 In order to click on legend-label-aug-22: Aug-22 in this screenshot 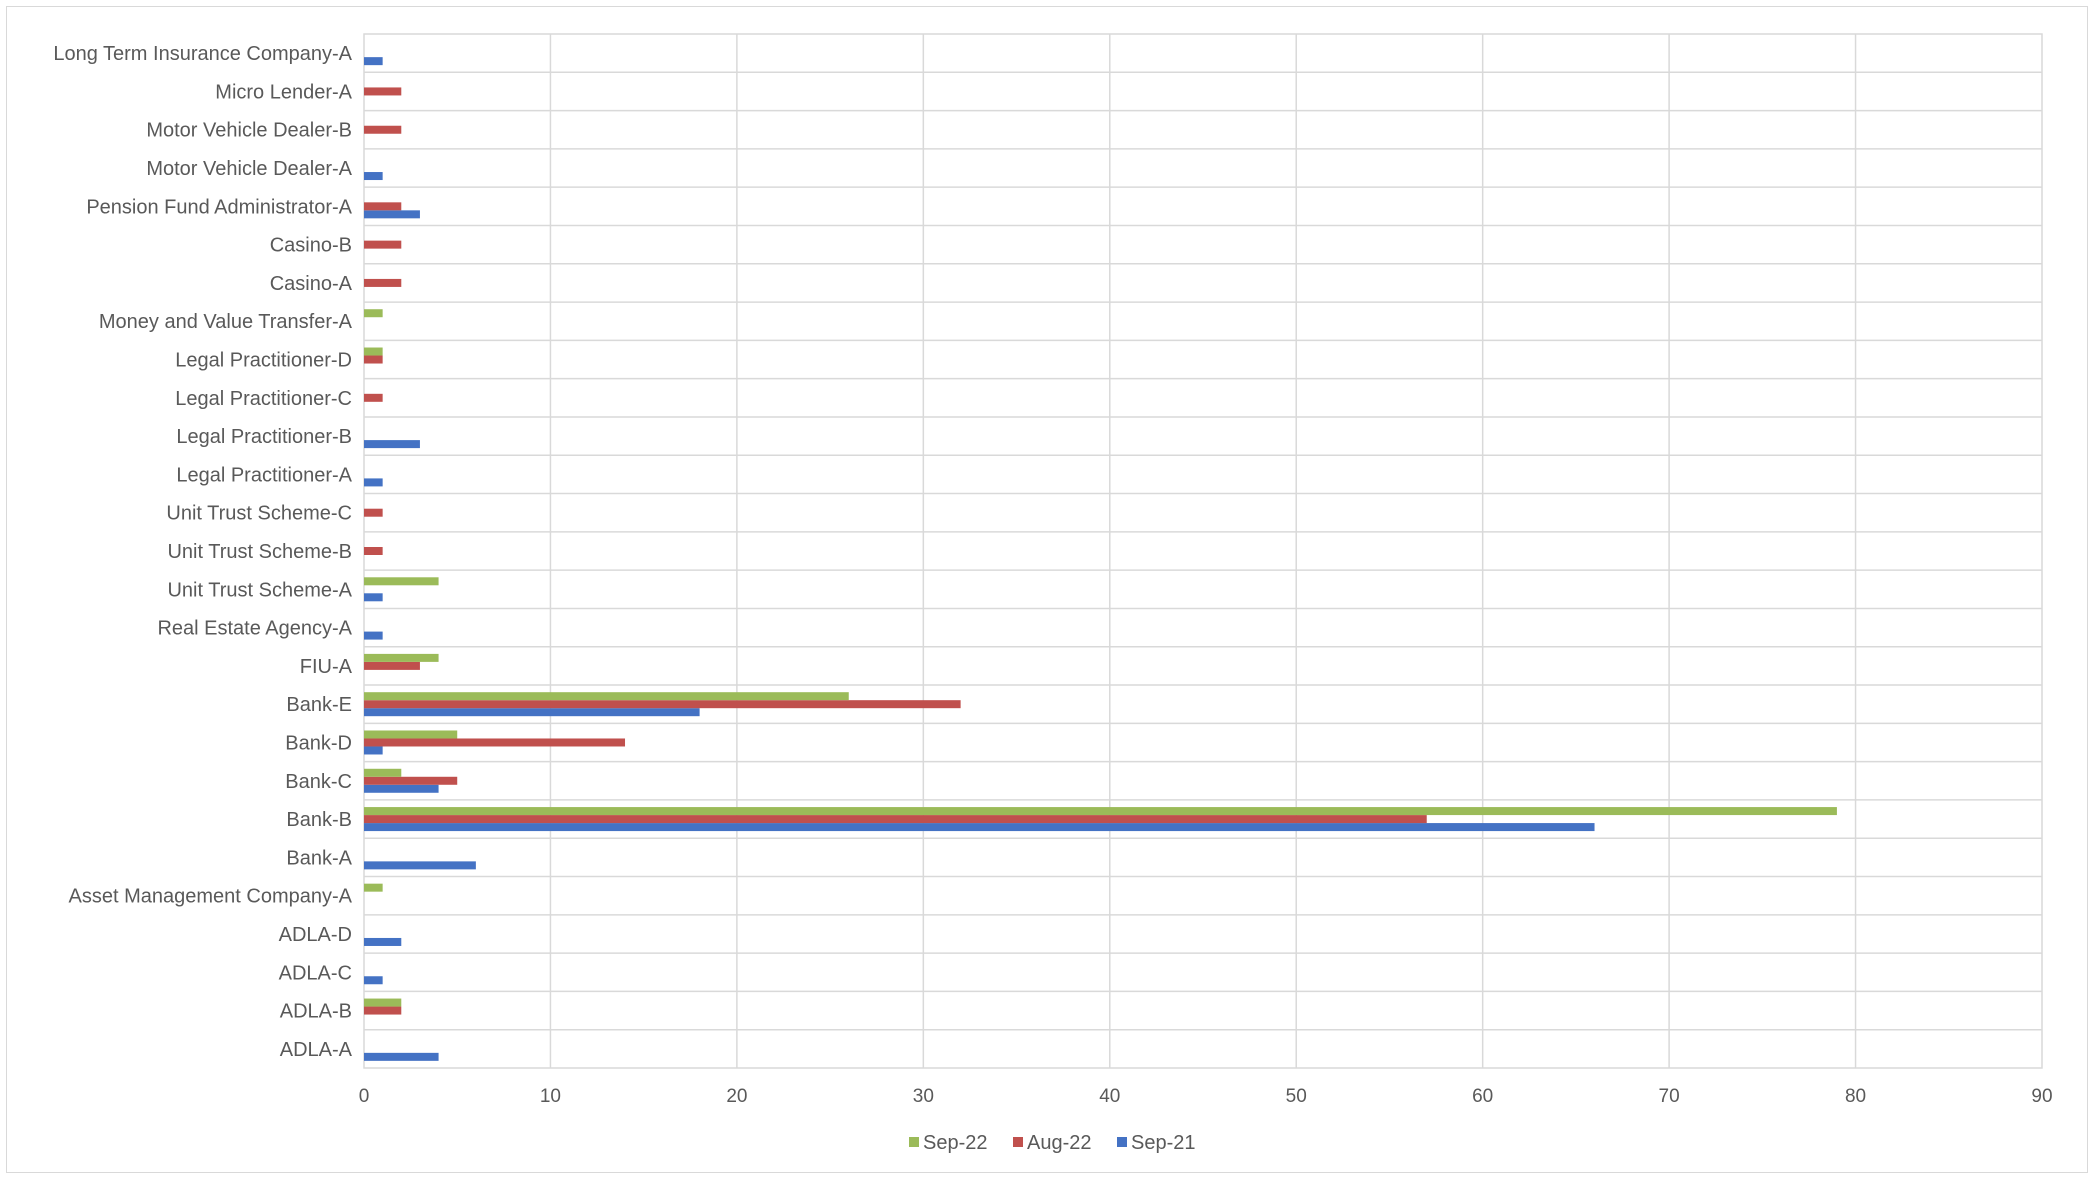, I will do `click(1059, 1143)`.